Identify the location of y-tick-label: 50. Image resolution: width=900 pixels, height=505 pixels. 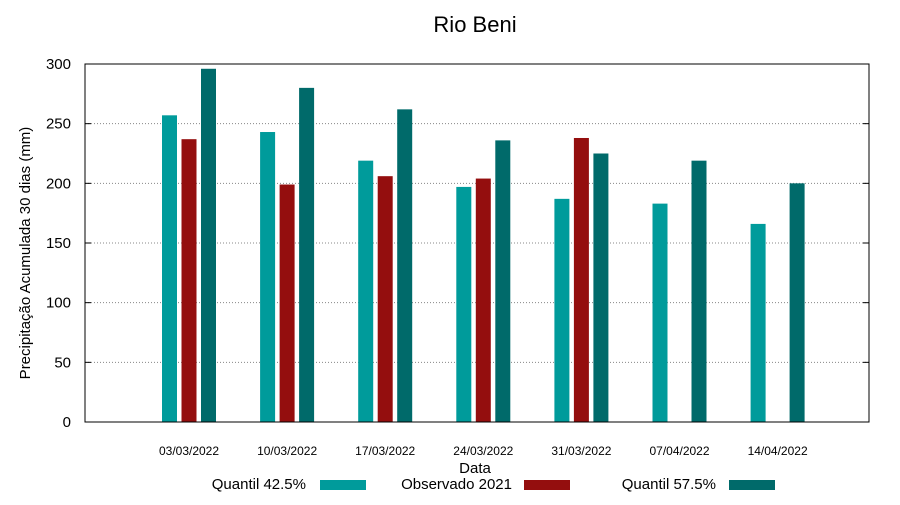
(62, 362).